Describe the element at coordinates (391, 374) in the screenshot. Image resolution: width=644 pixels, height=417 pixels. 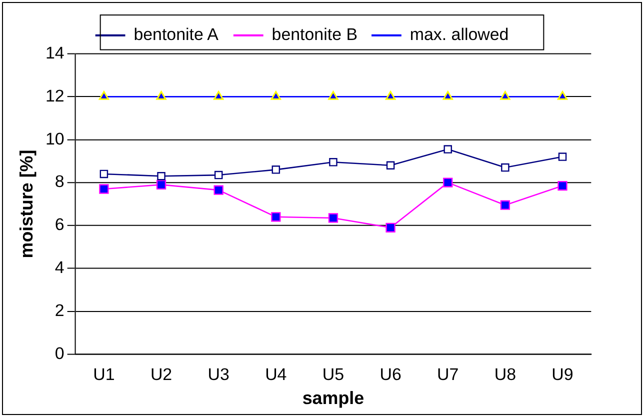
I see `x-tick-label: U6` at that location.